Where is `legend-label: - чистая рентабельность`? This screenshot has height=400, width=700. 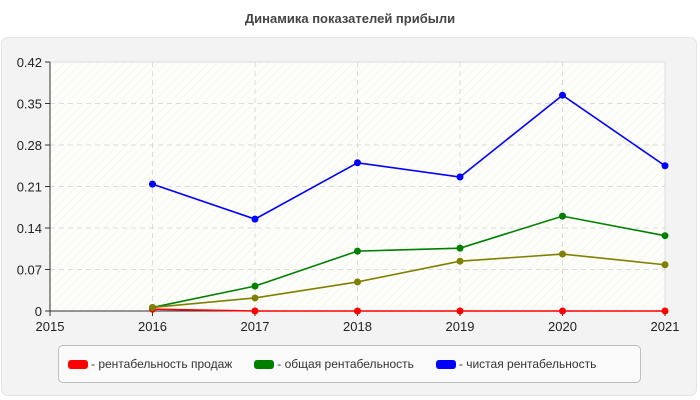
legend-label: - чистая рентабельность is located at coordinates (527, 364).